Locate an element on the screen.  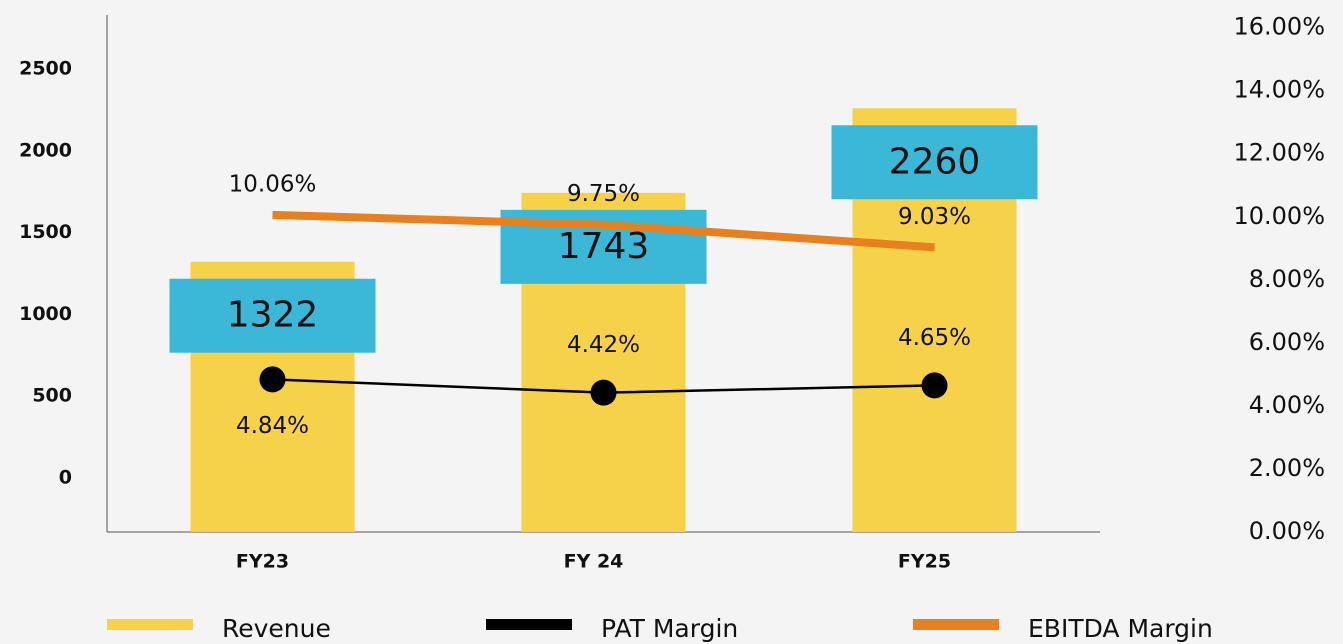
y2-tick-label: 12.00% is located at coordinates (1279, 153).